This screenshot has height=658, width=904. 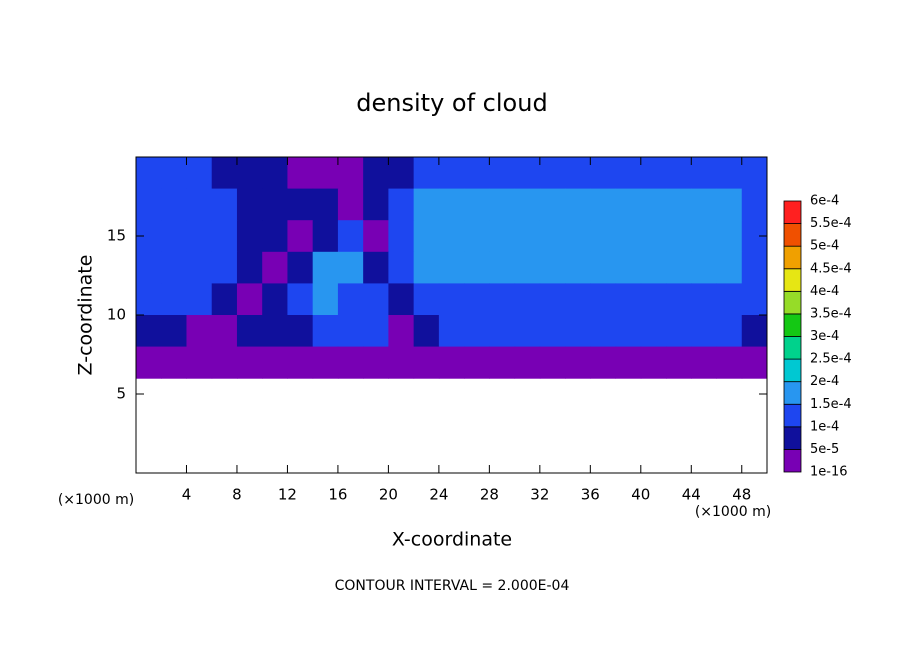 What do you see at coordinates (116, 315) in the screenshot?
I see `y-tick-label: 10` at bounding box center [116, 315].